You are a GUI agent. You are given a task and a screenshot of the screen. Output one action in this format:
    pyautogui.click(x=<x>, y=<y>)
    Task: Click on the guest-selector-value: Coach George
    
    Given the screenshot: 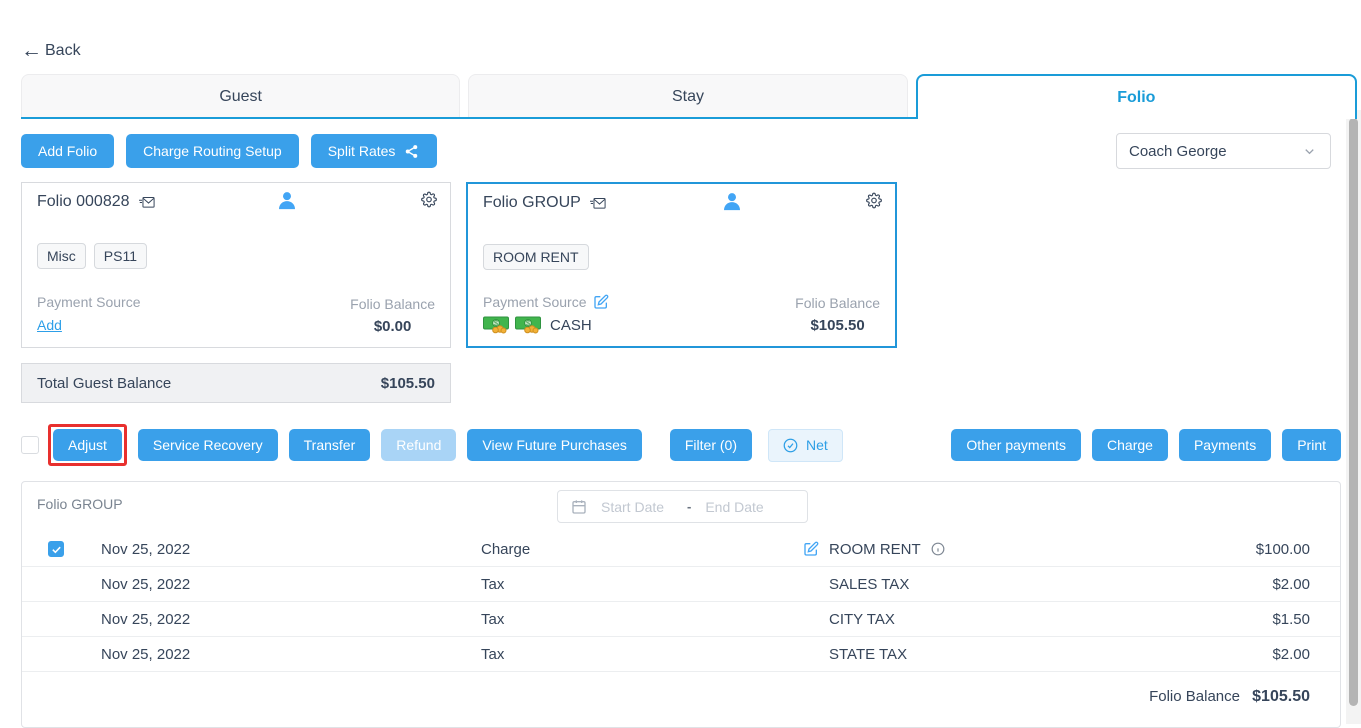 What is the action you would take?
    pyautogui.click(x=1178, y=151)
    